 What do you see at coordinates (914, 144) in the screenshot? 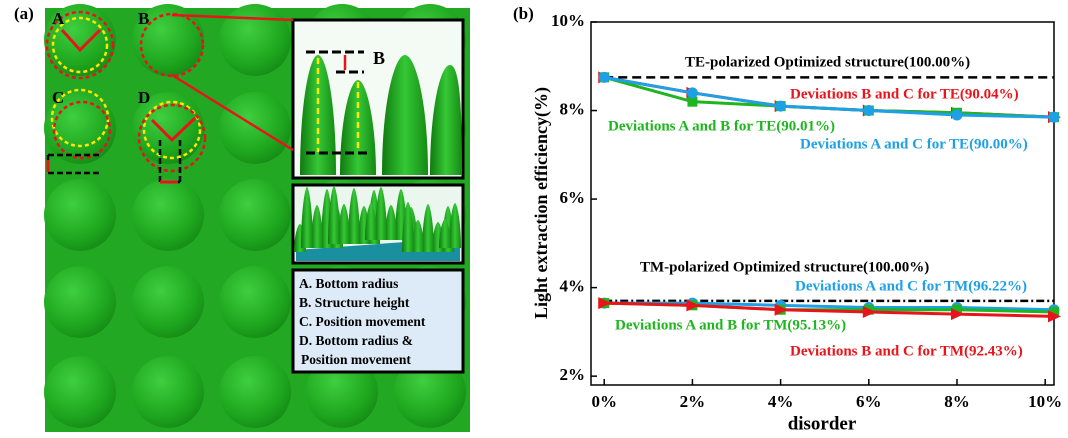
I see `series-label: Deviations A and C for TE(90.00%)` at bounding box center [914, 144].